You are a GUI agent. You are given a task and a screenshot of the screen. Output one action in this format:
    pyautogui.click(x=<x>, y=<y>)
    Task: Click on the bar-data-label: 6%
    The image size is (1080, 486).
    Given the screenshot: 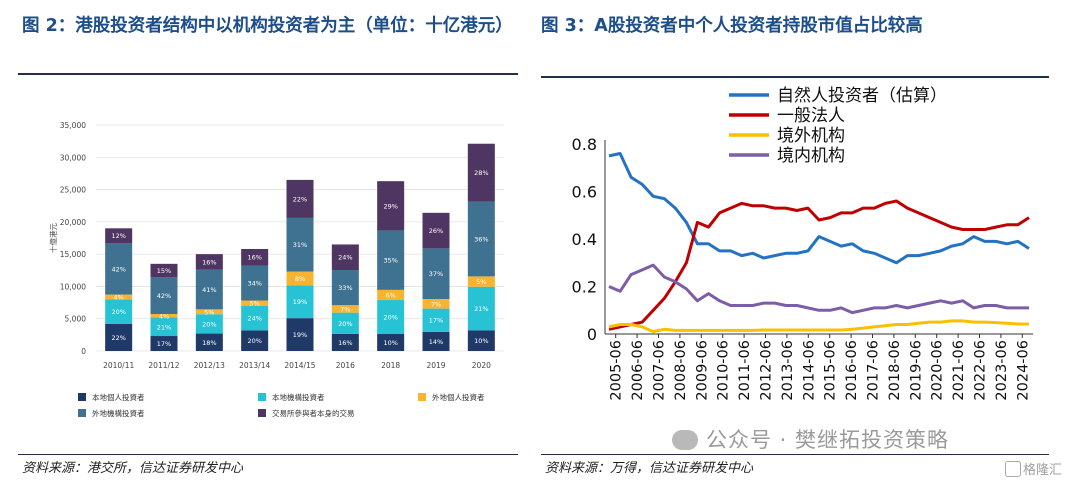 What is the action you would take?
    pyautogui.click(x=391, y=295)
    